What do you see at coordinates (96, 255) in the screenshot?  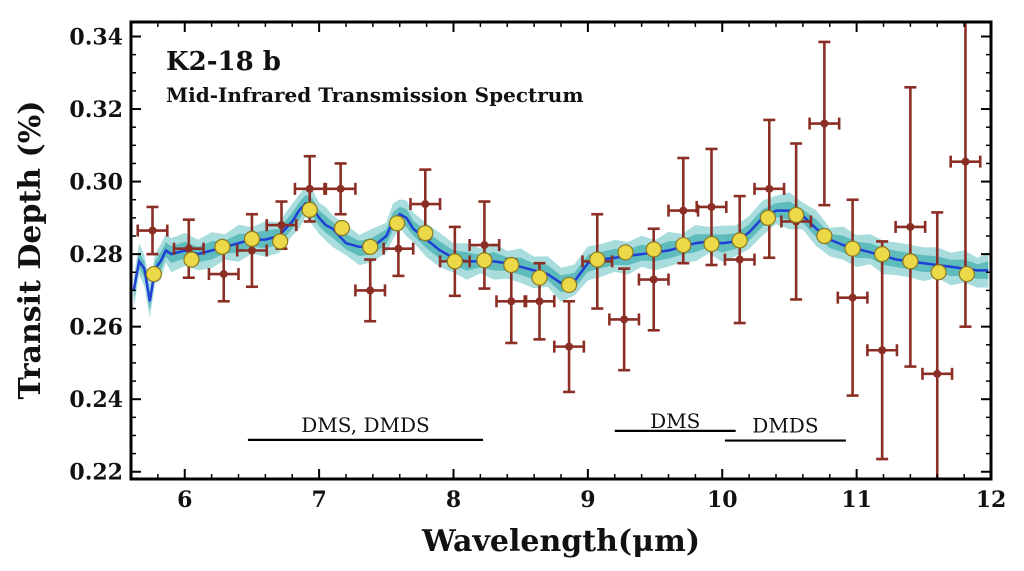 I see `y-tick-label: 0.28` at bounding box center [96, 255].